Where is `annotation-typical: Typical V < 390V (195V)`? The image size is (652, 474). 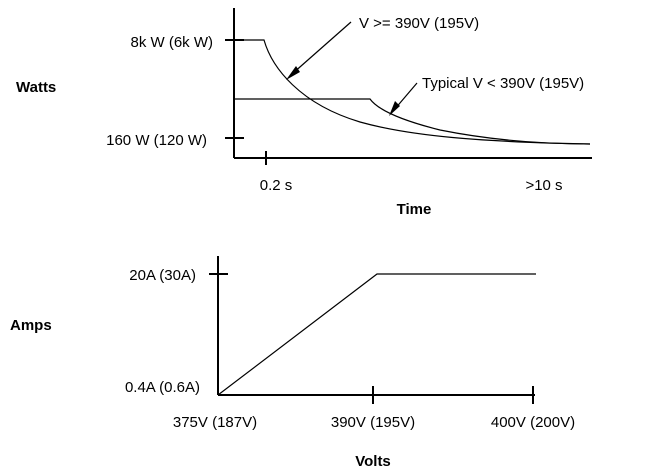 annotation-typical: Typical V < 390V (195V) is located at coordinates (503, 83).